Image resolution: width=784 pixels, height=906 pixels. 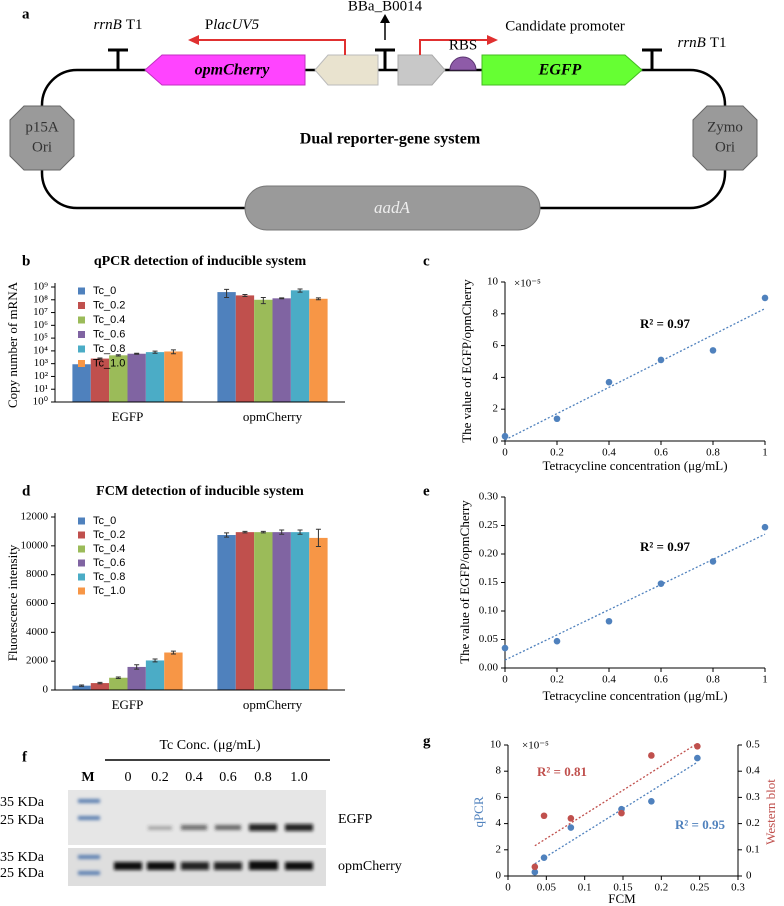 I want to click on marker-size: 25 KDa, so click(x=22, y=873).